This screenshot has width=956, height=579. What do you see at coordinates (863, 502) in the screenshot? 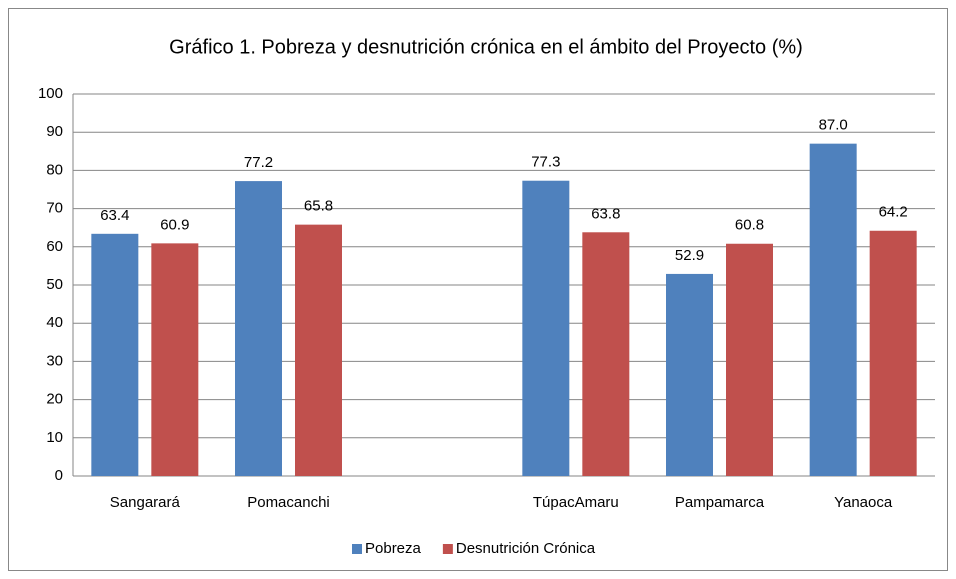
I see `x-tick-label: Yanaoca` at bounding box center [863, 502].